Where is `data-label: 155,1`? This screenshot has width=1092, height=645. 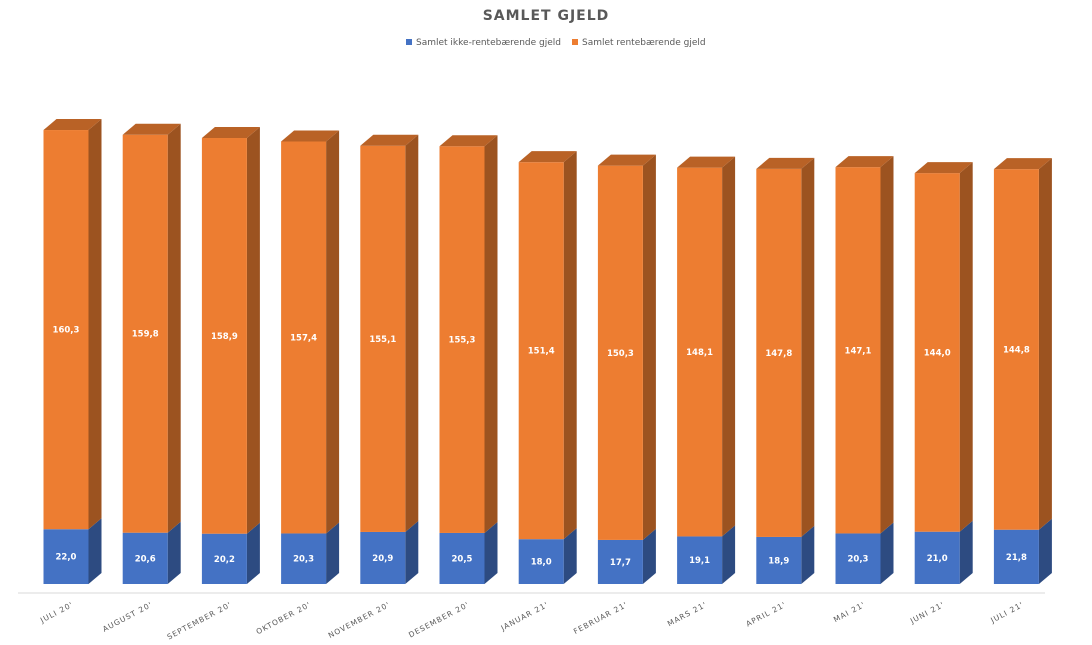 data-label: 155,1 is located at coordinates (382, 340).